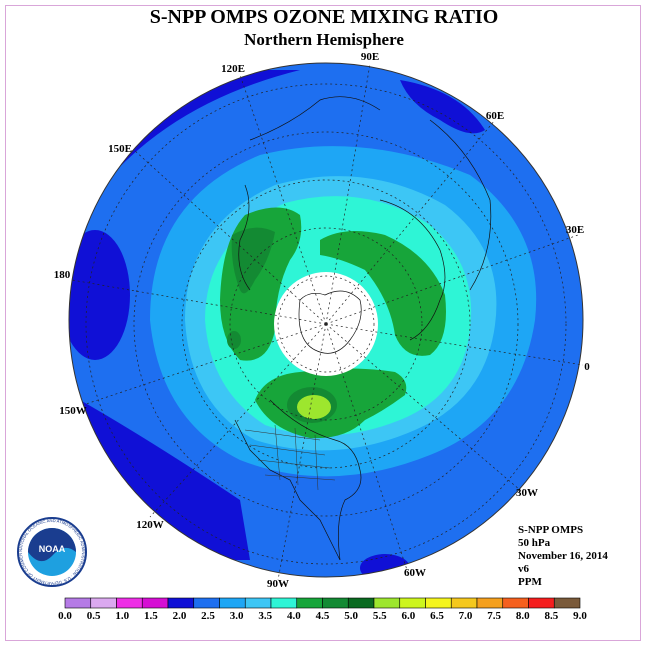 The width and height of the screenshot is (648, 648). I want to click on asia-coast, so click(315, 118).